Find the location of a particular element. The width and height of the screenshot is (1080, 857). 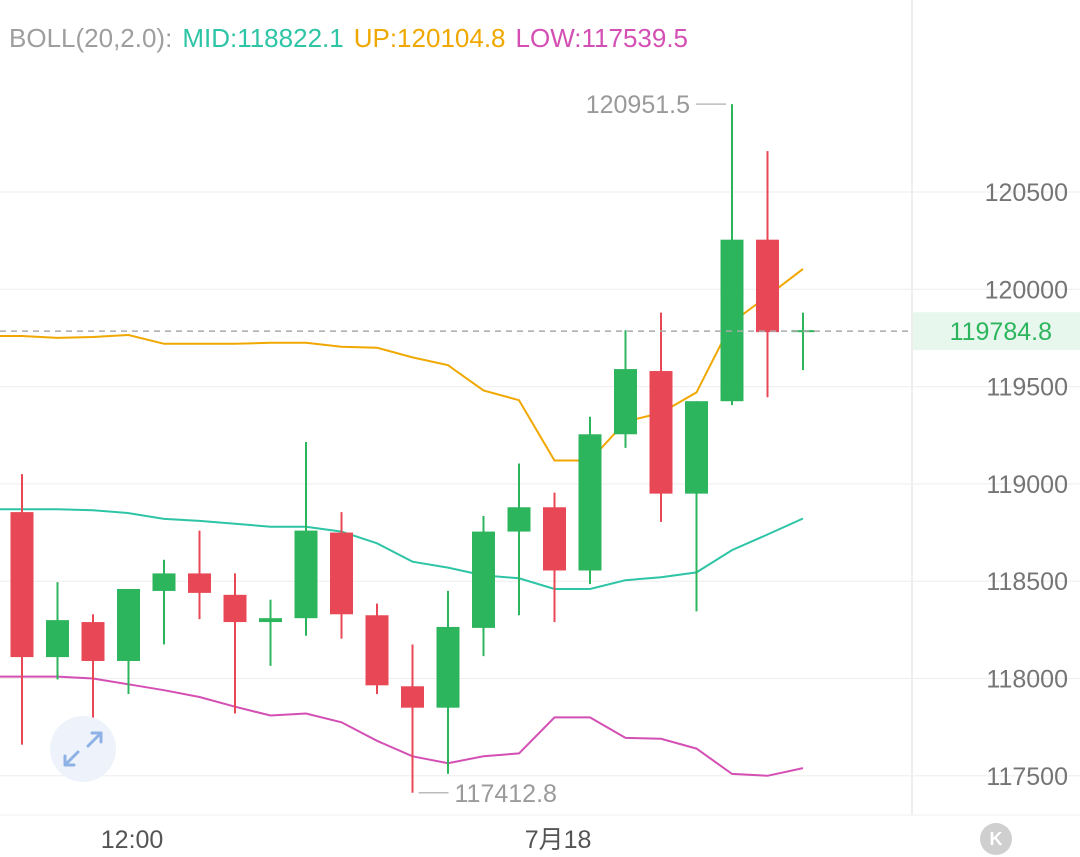

boll-low-line is located at coordinates (402, 726).